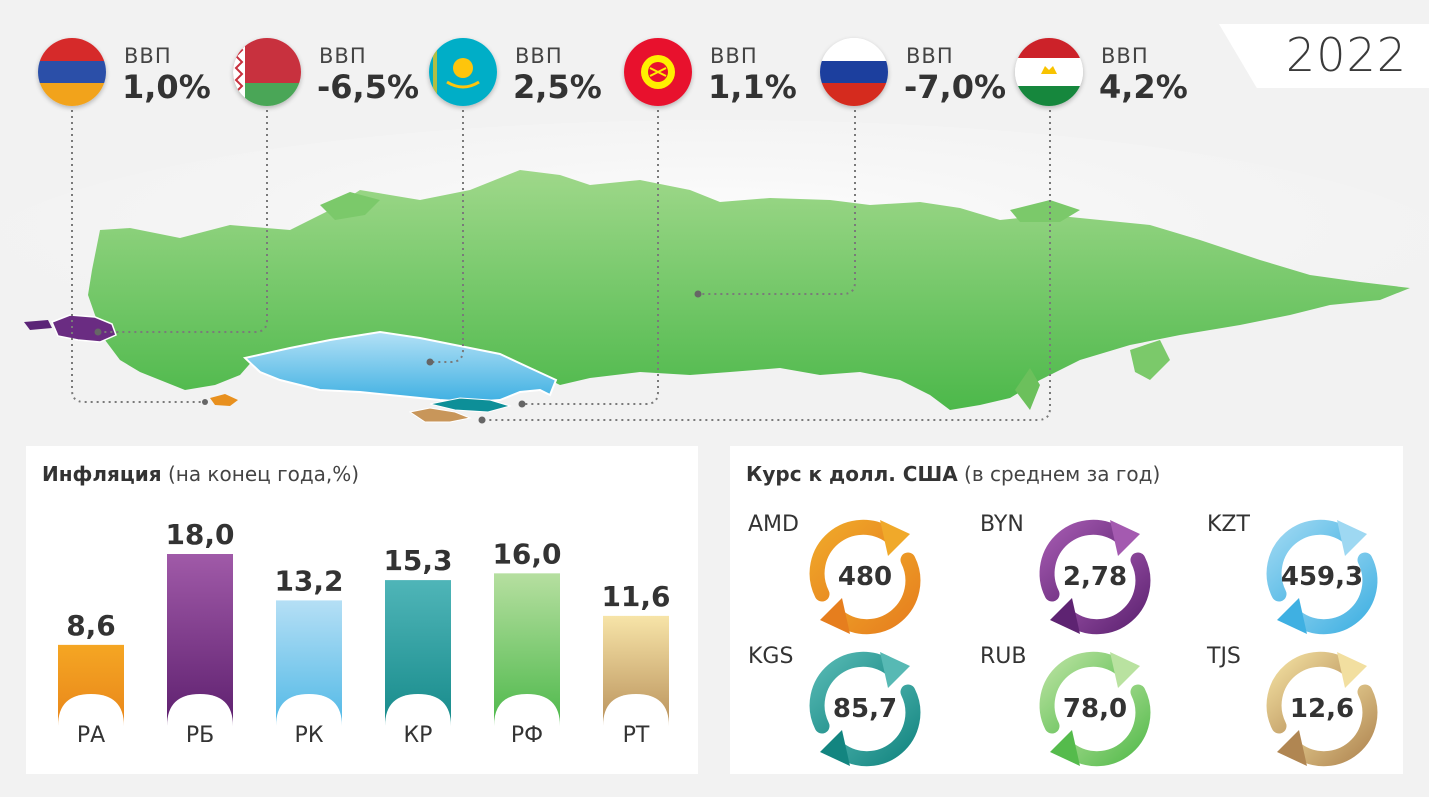 The height and width of the screenshot is (797, 1429). What do you see at coordinates (400, 367) in the screenshot?
I see `kazakhstan-shape` at bounding box center [400, 367].